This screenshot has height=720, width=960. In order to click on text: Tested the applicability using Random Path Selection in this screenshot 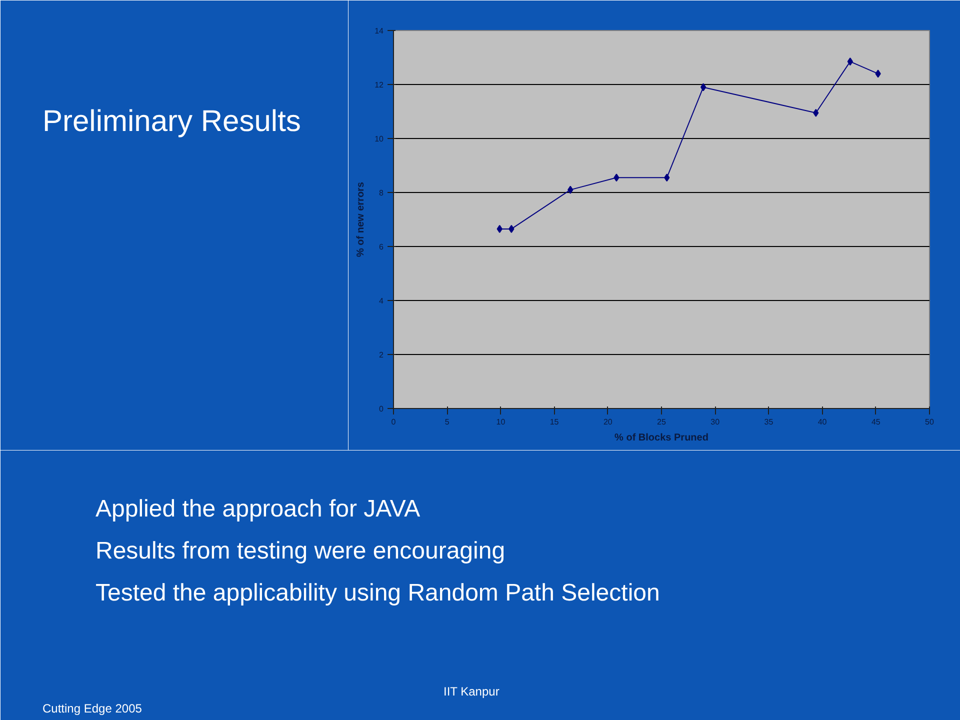, I will do `click(378, 593)`.